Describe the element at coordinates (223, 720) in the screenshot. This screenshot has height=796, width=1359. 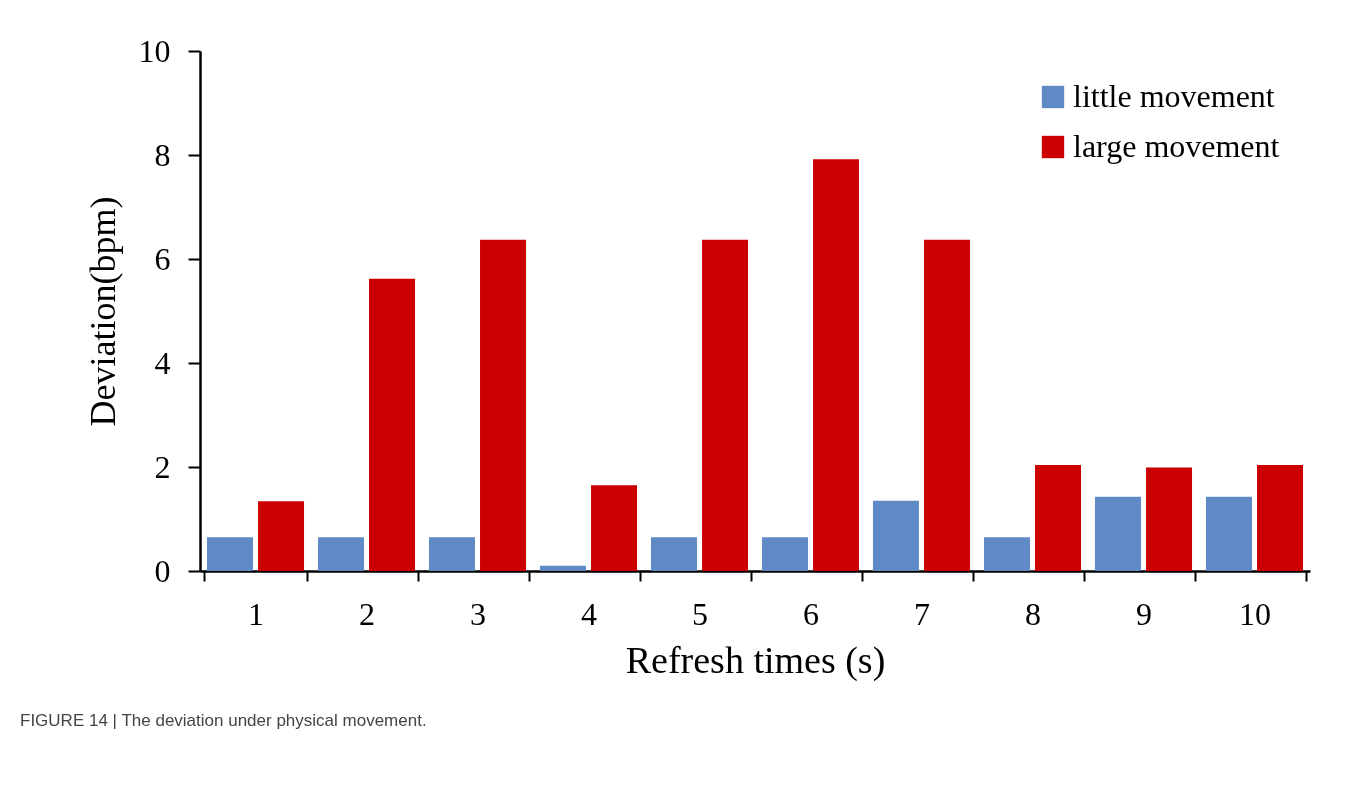
I see `caption: FIGURE 14 | The deviation under physical movement.` at that location.